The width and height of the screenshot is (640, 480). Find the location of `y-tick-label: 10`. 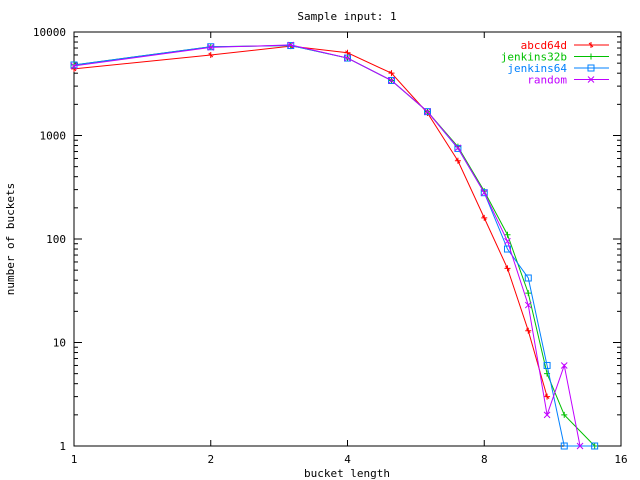

y-tick-label: 10 is located at coordinates (59, 343).